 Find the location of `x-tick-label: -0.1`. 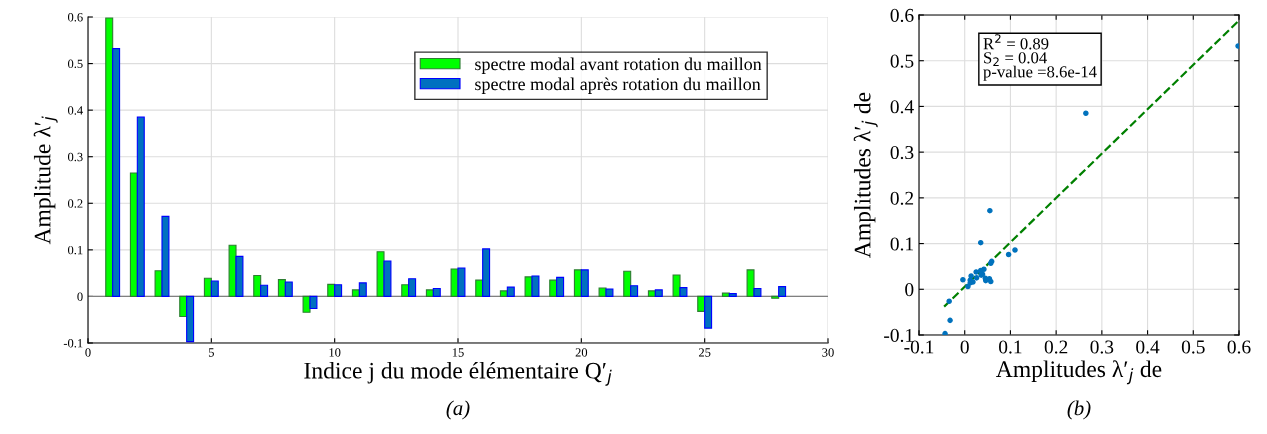

x-tick-label: -0.1 is located at coordinates (919, 347).